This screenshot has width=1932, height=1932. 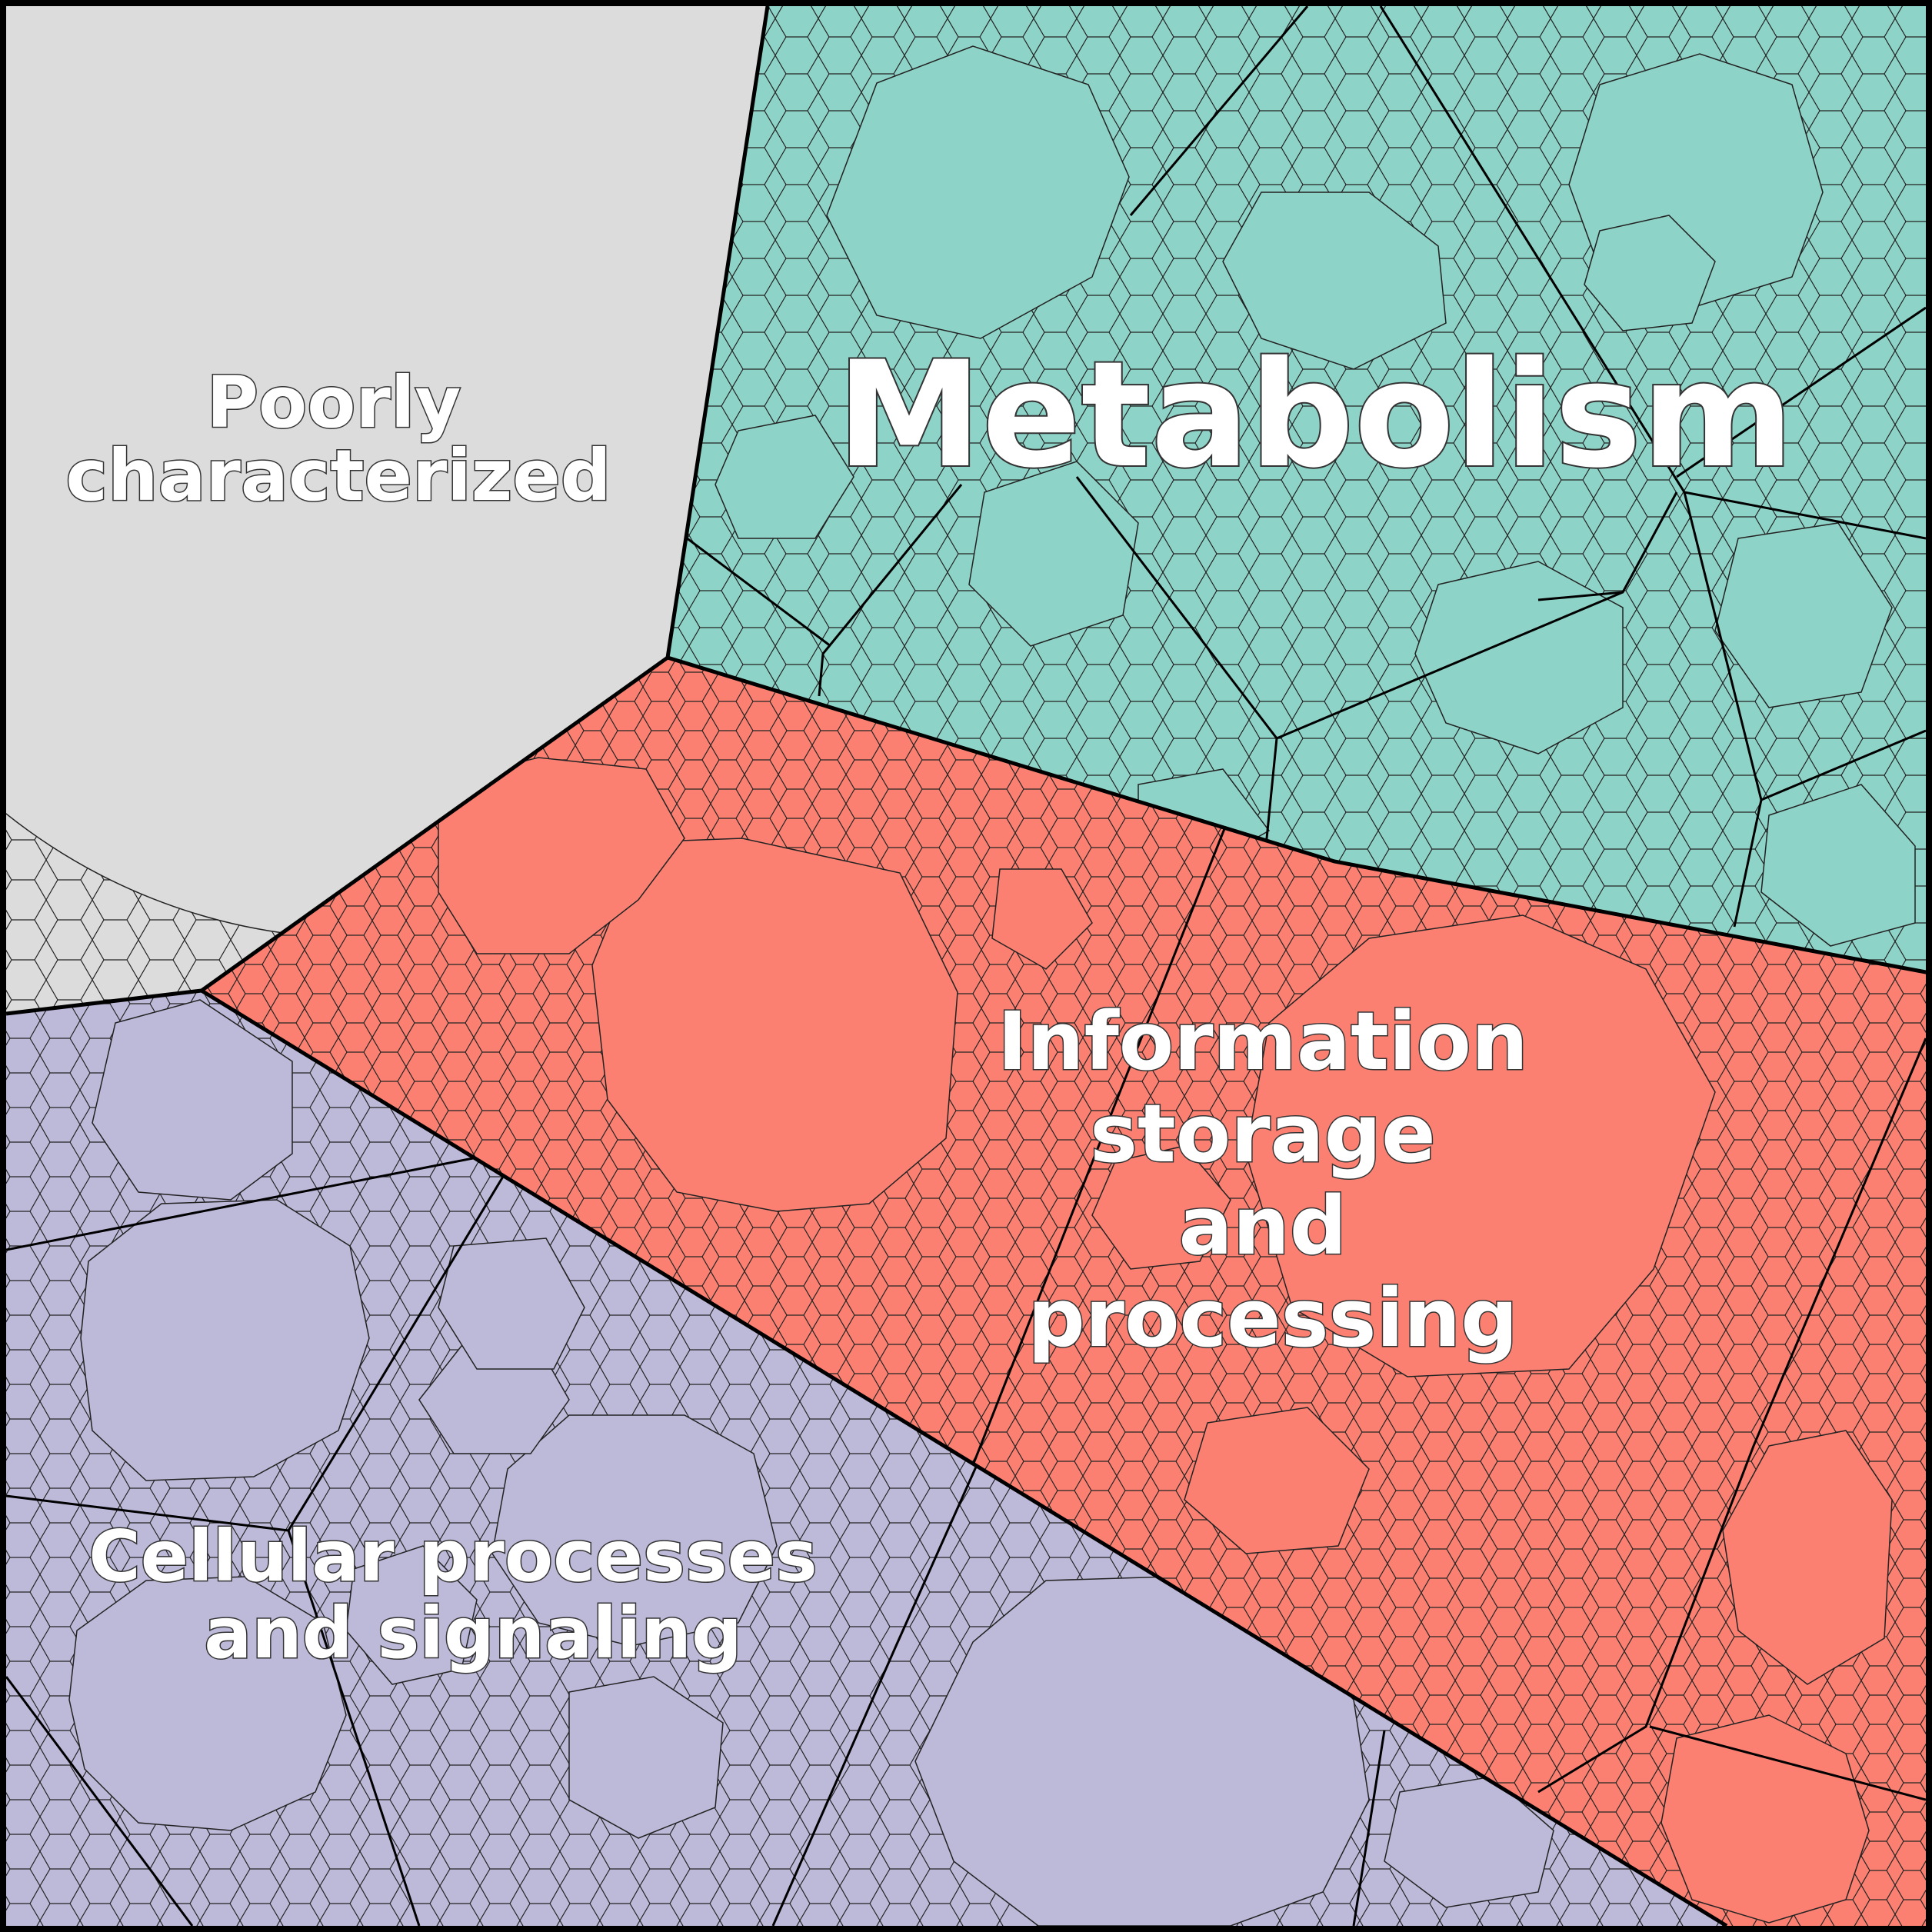 I want to click on label-information-line-1: Information, so click(x=1263, y=1041).